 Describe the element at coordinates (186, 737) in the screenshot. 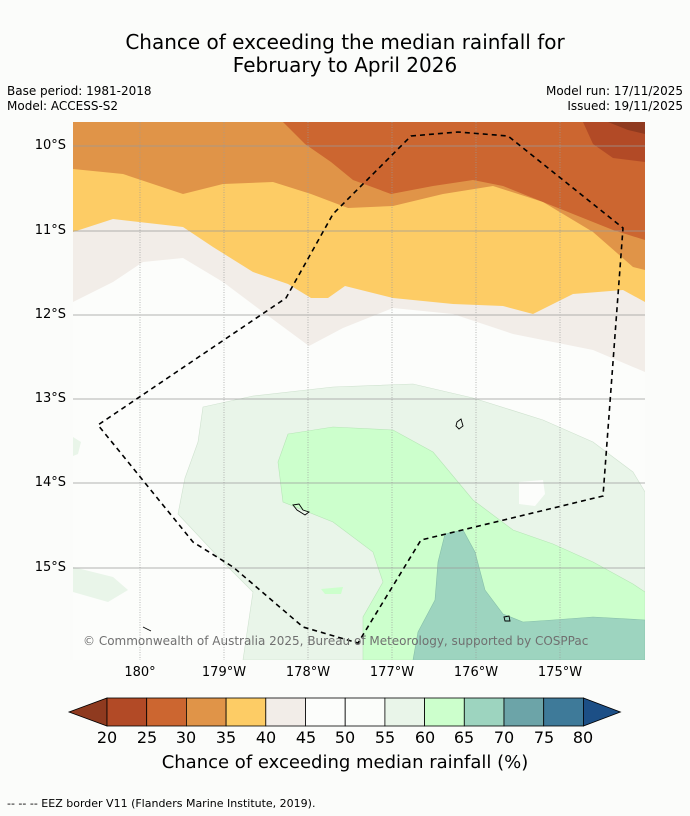

I see `colorbar-tick: 30` at that location.